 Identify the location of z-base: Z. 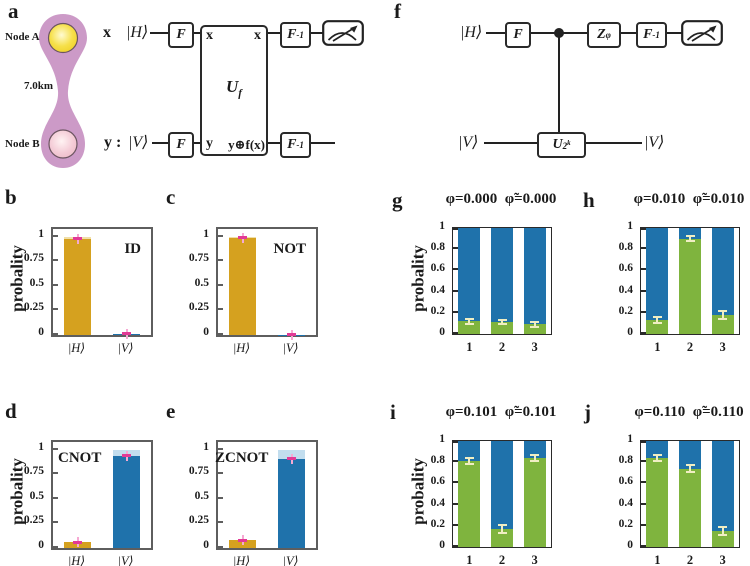
(601, 34).